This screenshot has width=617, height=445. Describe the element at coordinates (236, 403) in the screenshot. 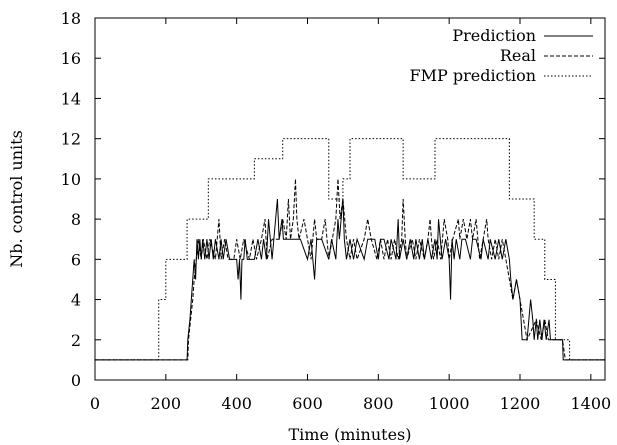

I see `x-tick-label: 400` at that location.